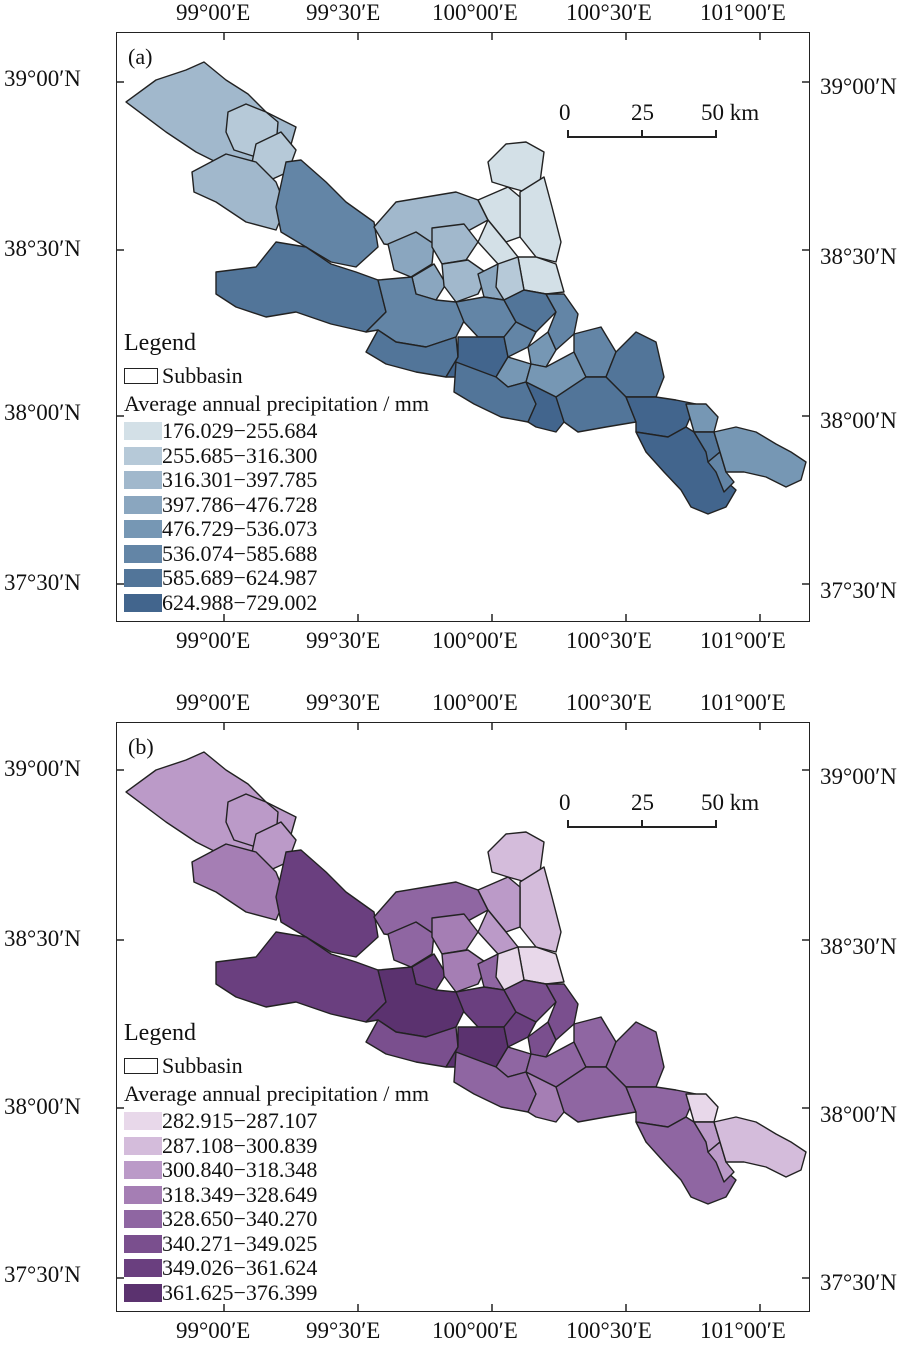 The width and height of the screenshot is (919, 1349). I want to click on legend-class-row: 536.074−585.688, so click(276, 554).